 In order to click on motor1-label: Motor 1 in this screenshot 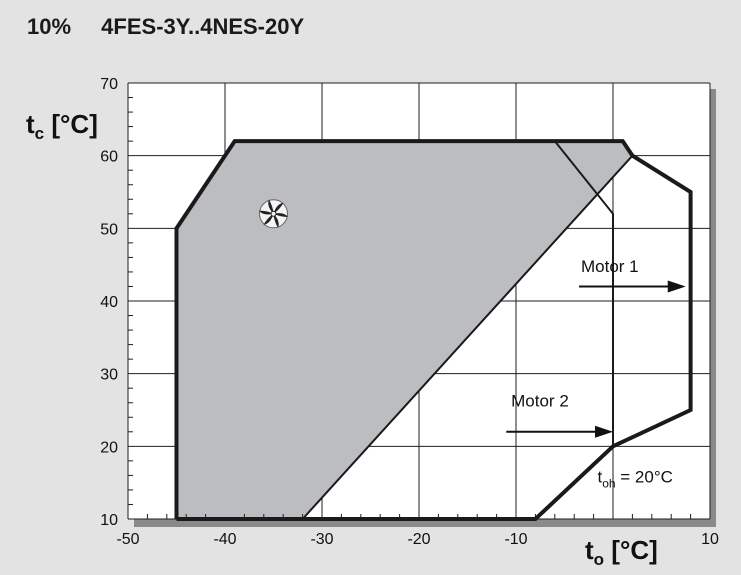, I will do `click(610, 266)`.